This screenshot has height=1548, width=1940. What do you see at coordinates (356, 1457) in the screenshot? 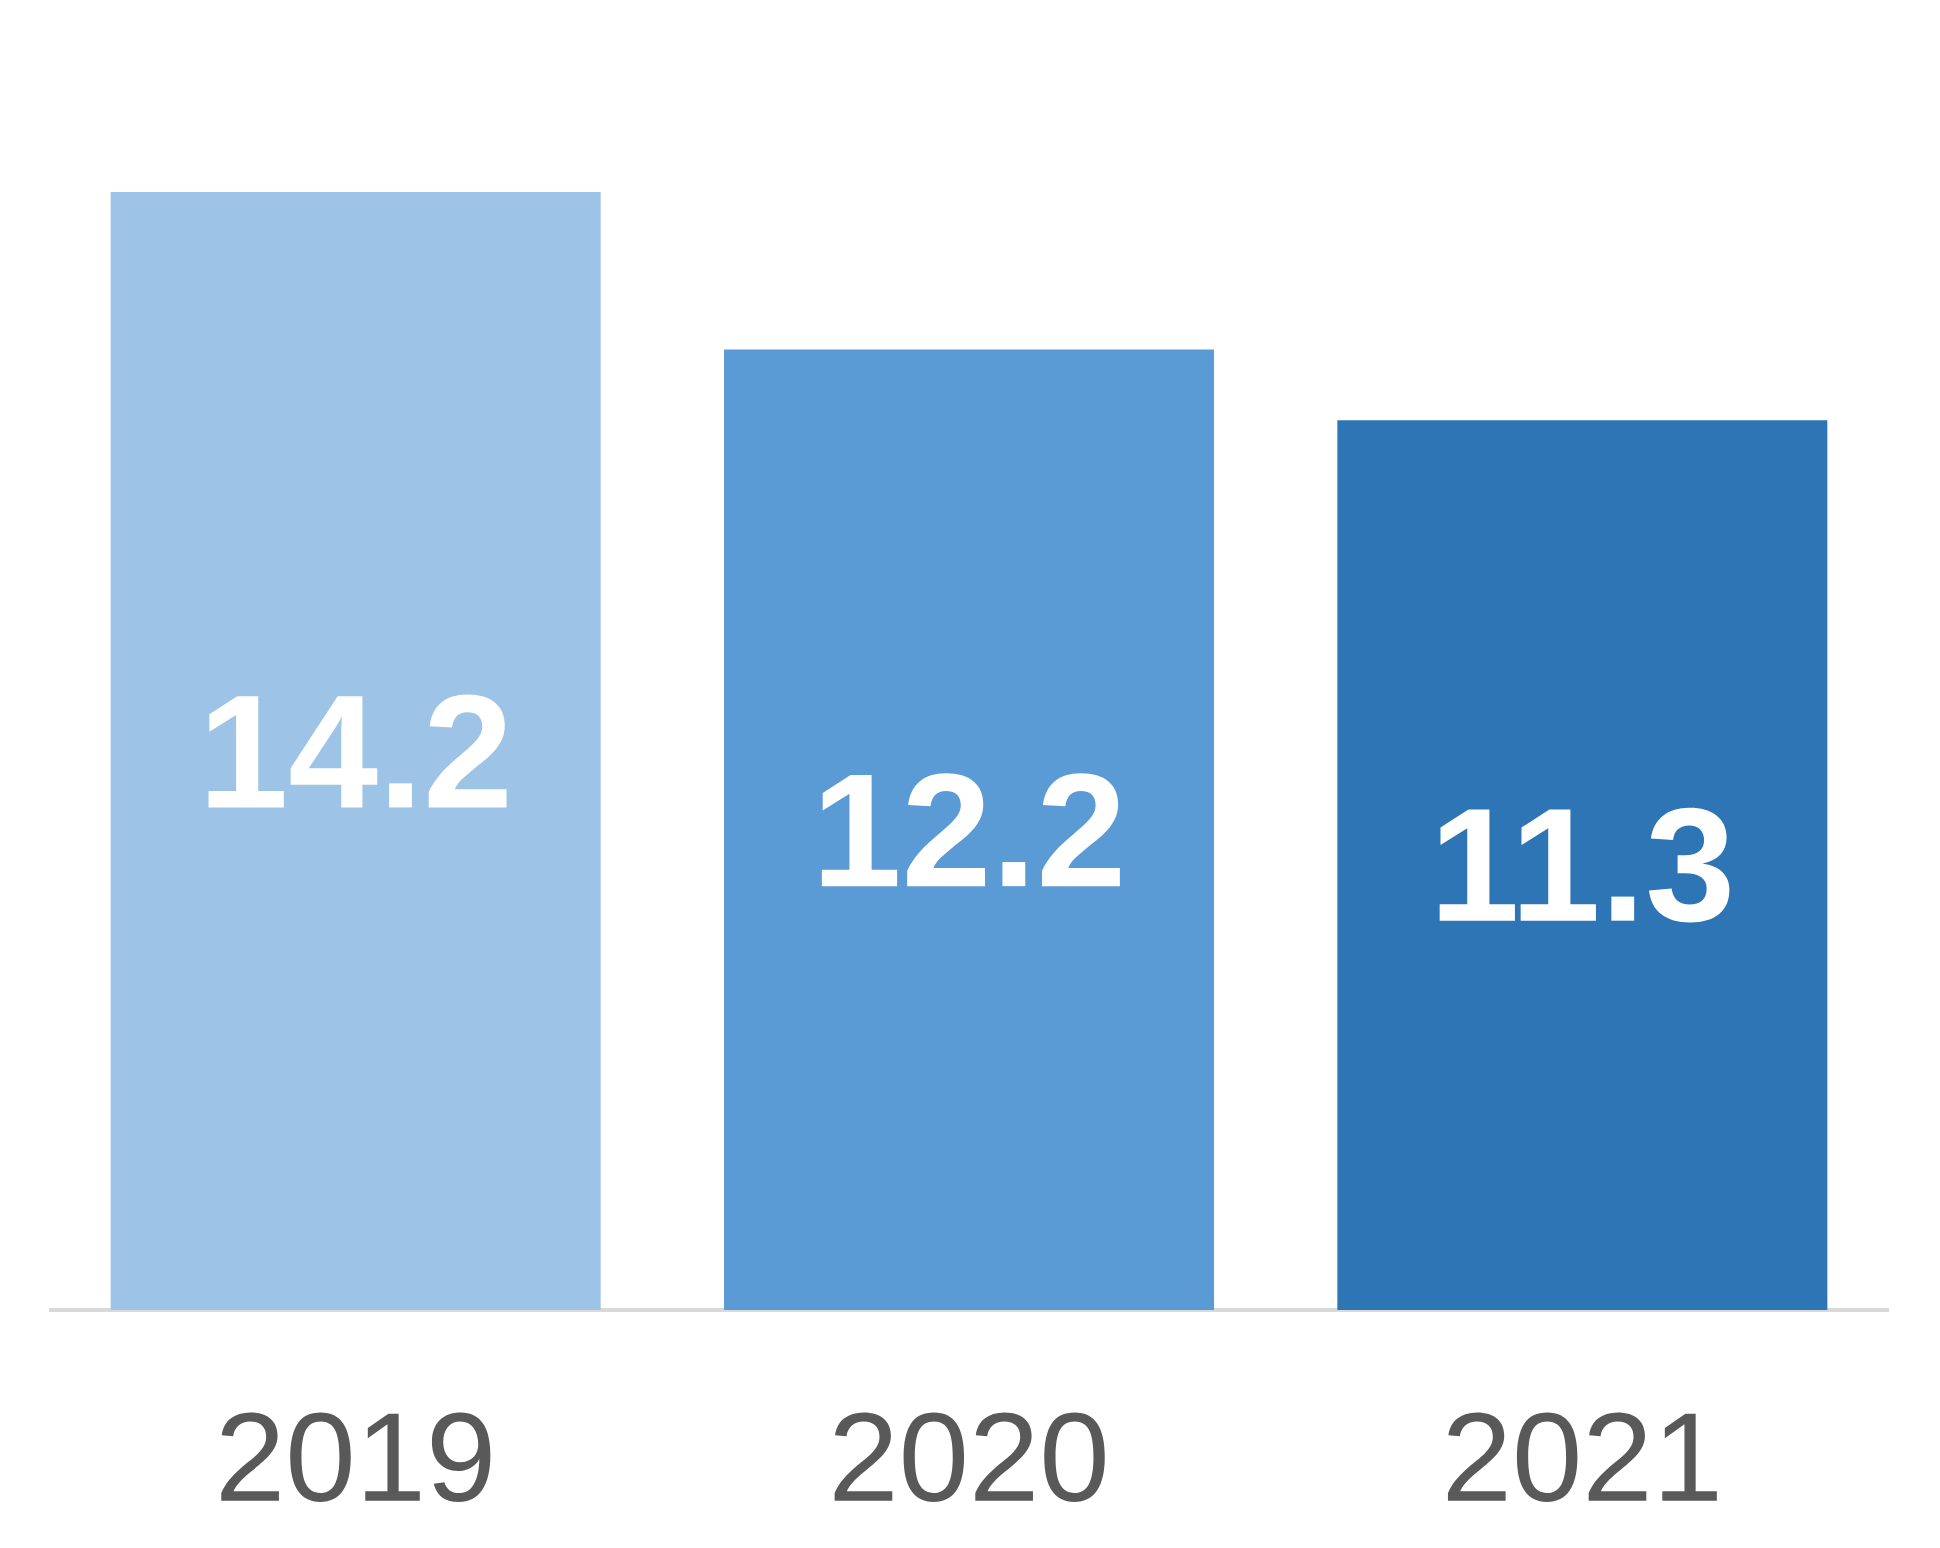
I see `x-tick-label: 2019` at bounding box center [356, 1457].